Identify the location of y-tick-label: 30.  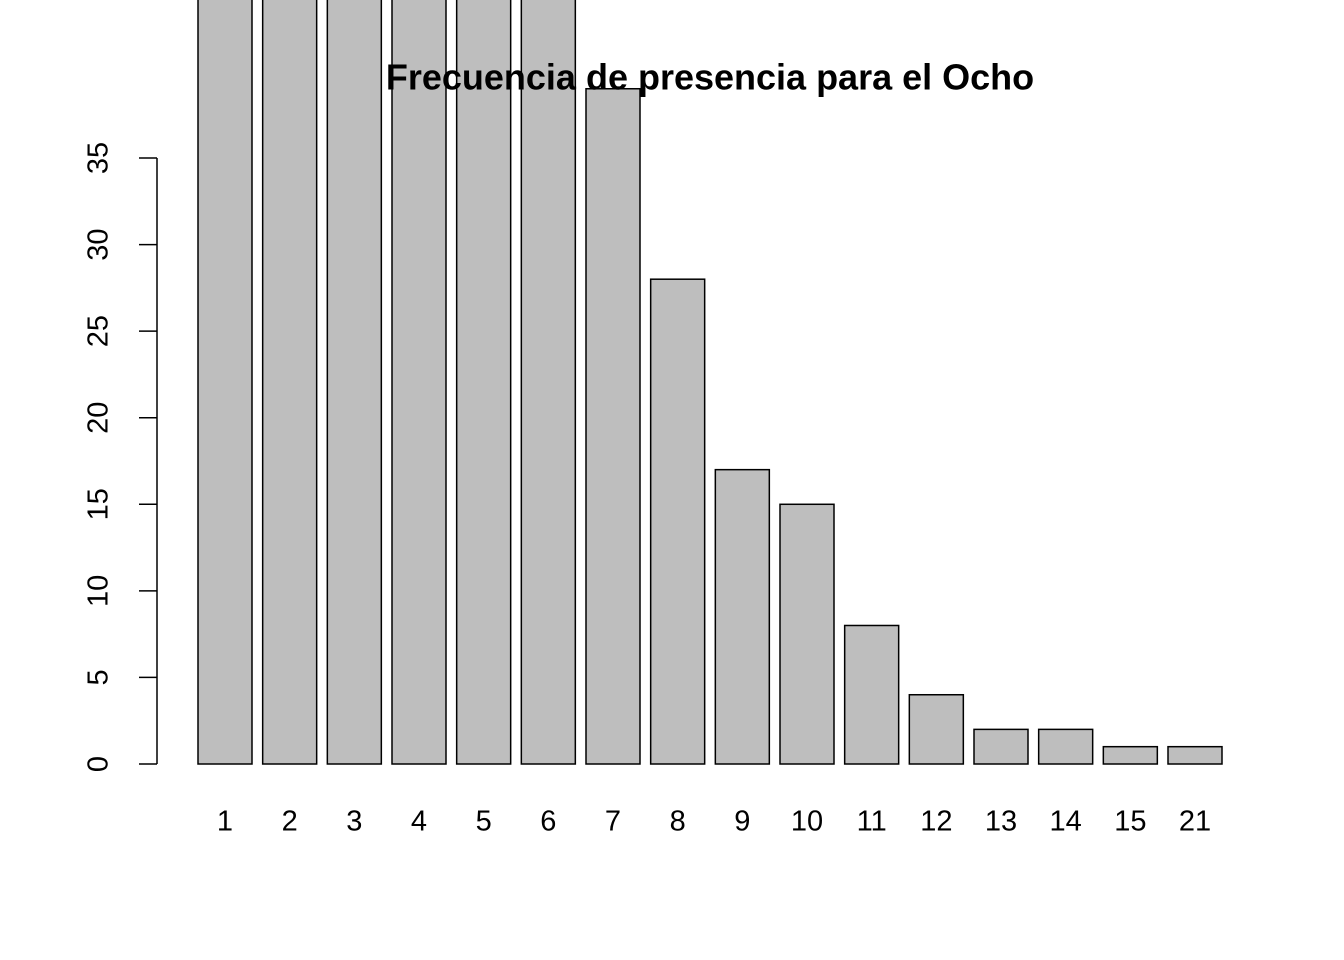
(99, 244).